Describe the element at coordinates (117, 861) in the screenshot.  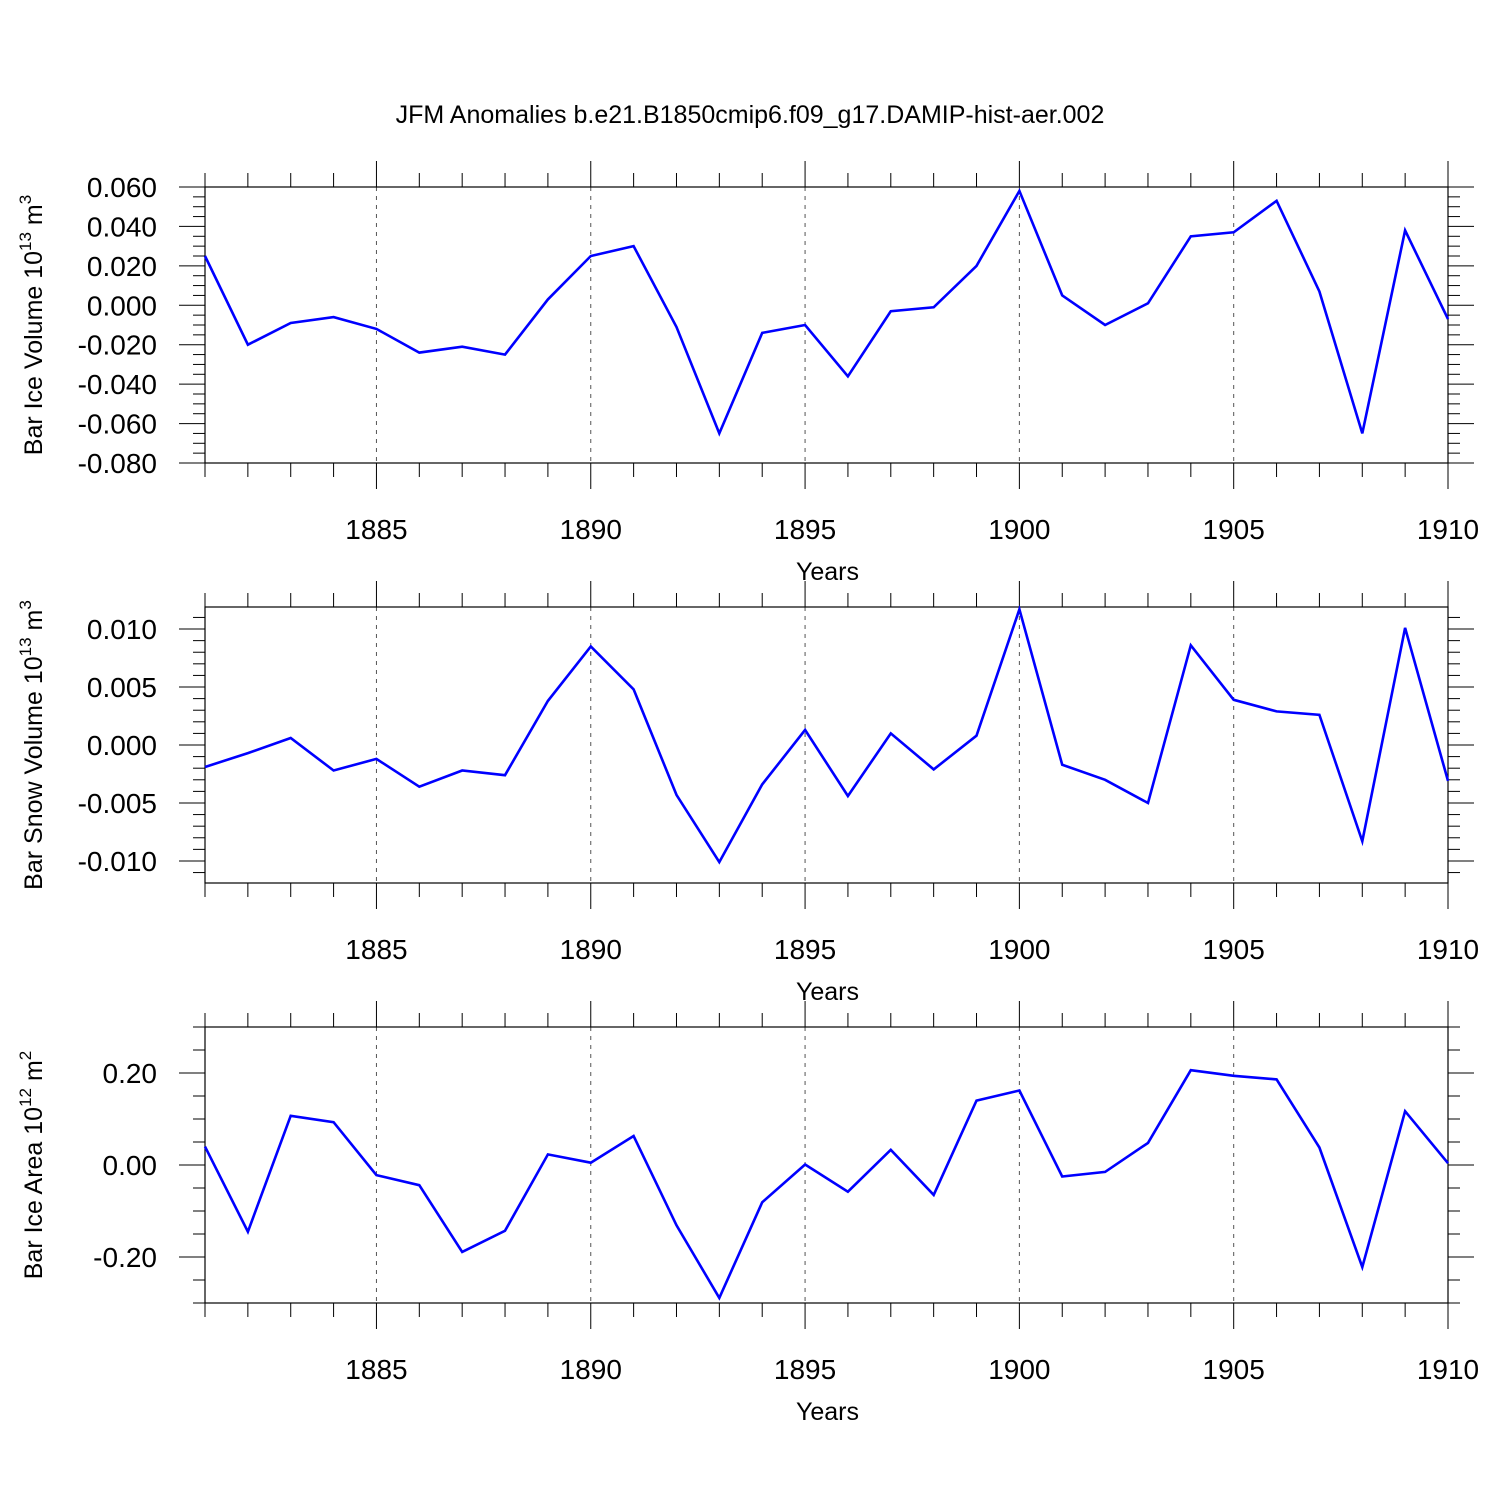
I see `y-tick-label: -0.010` at that location.